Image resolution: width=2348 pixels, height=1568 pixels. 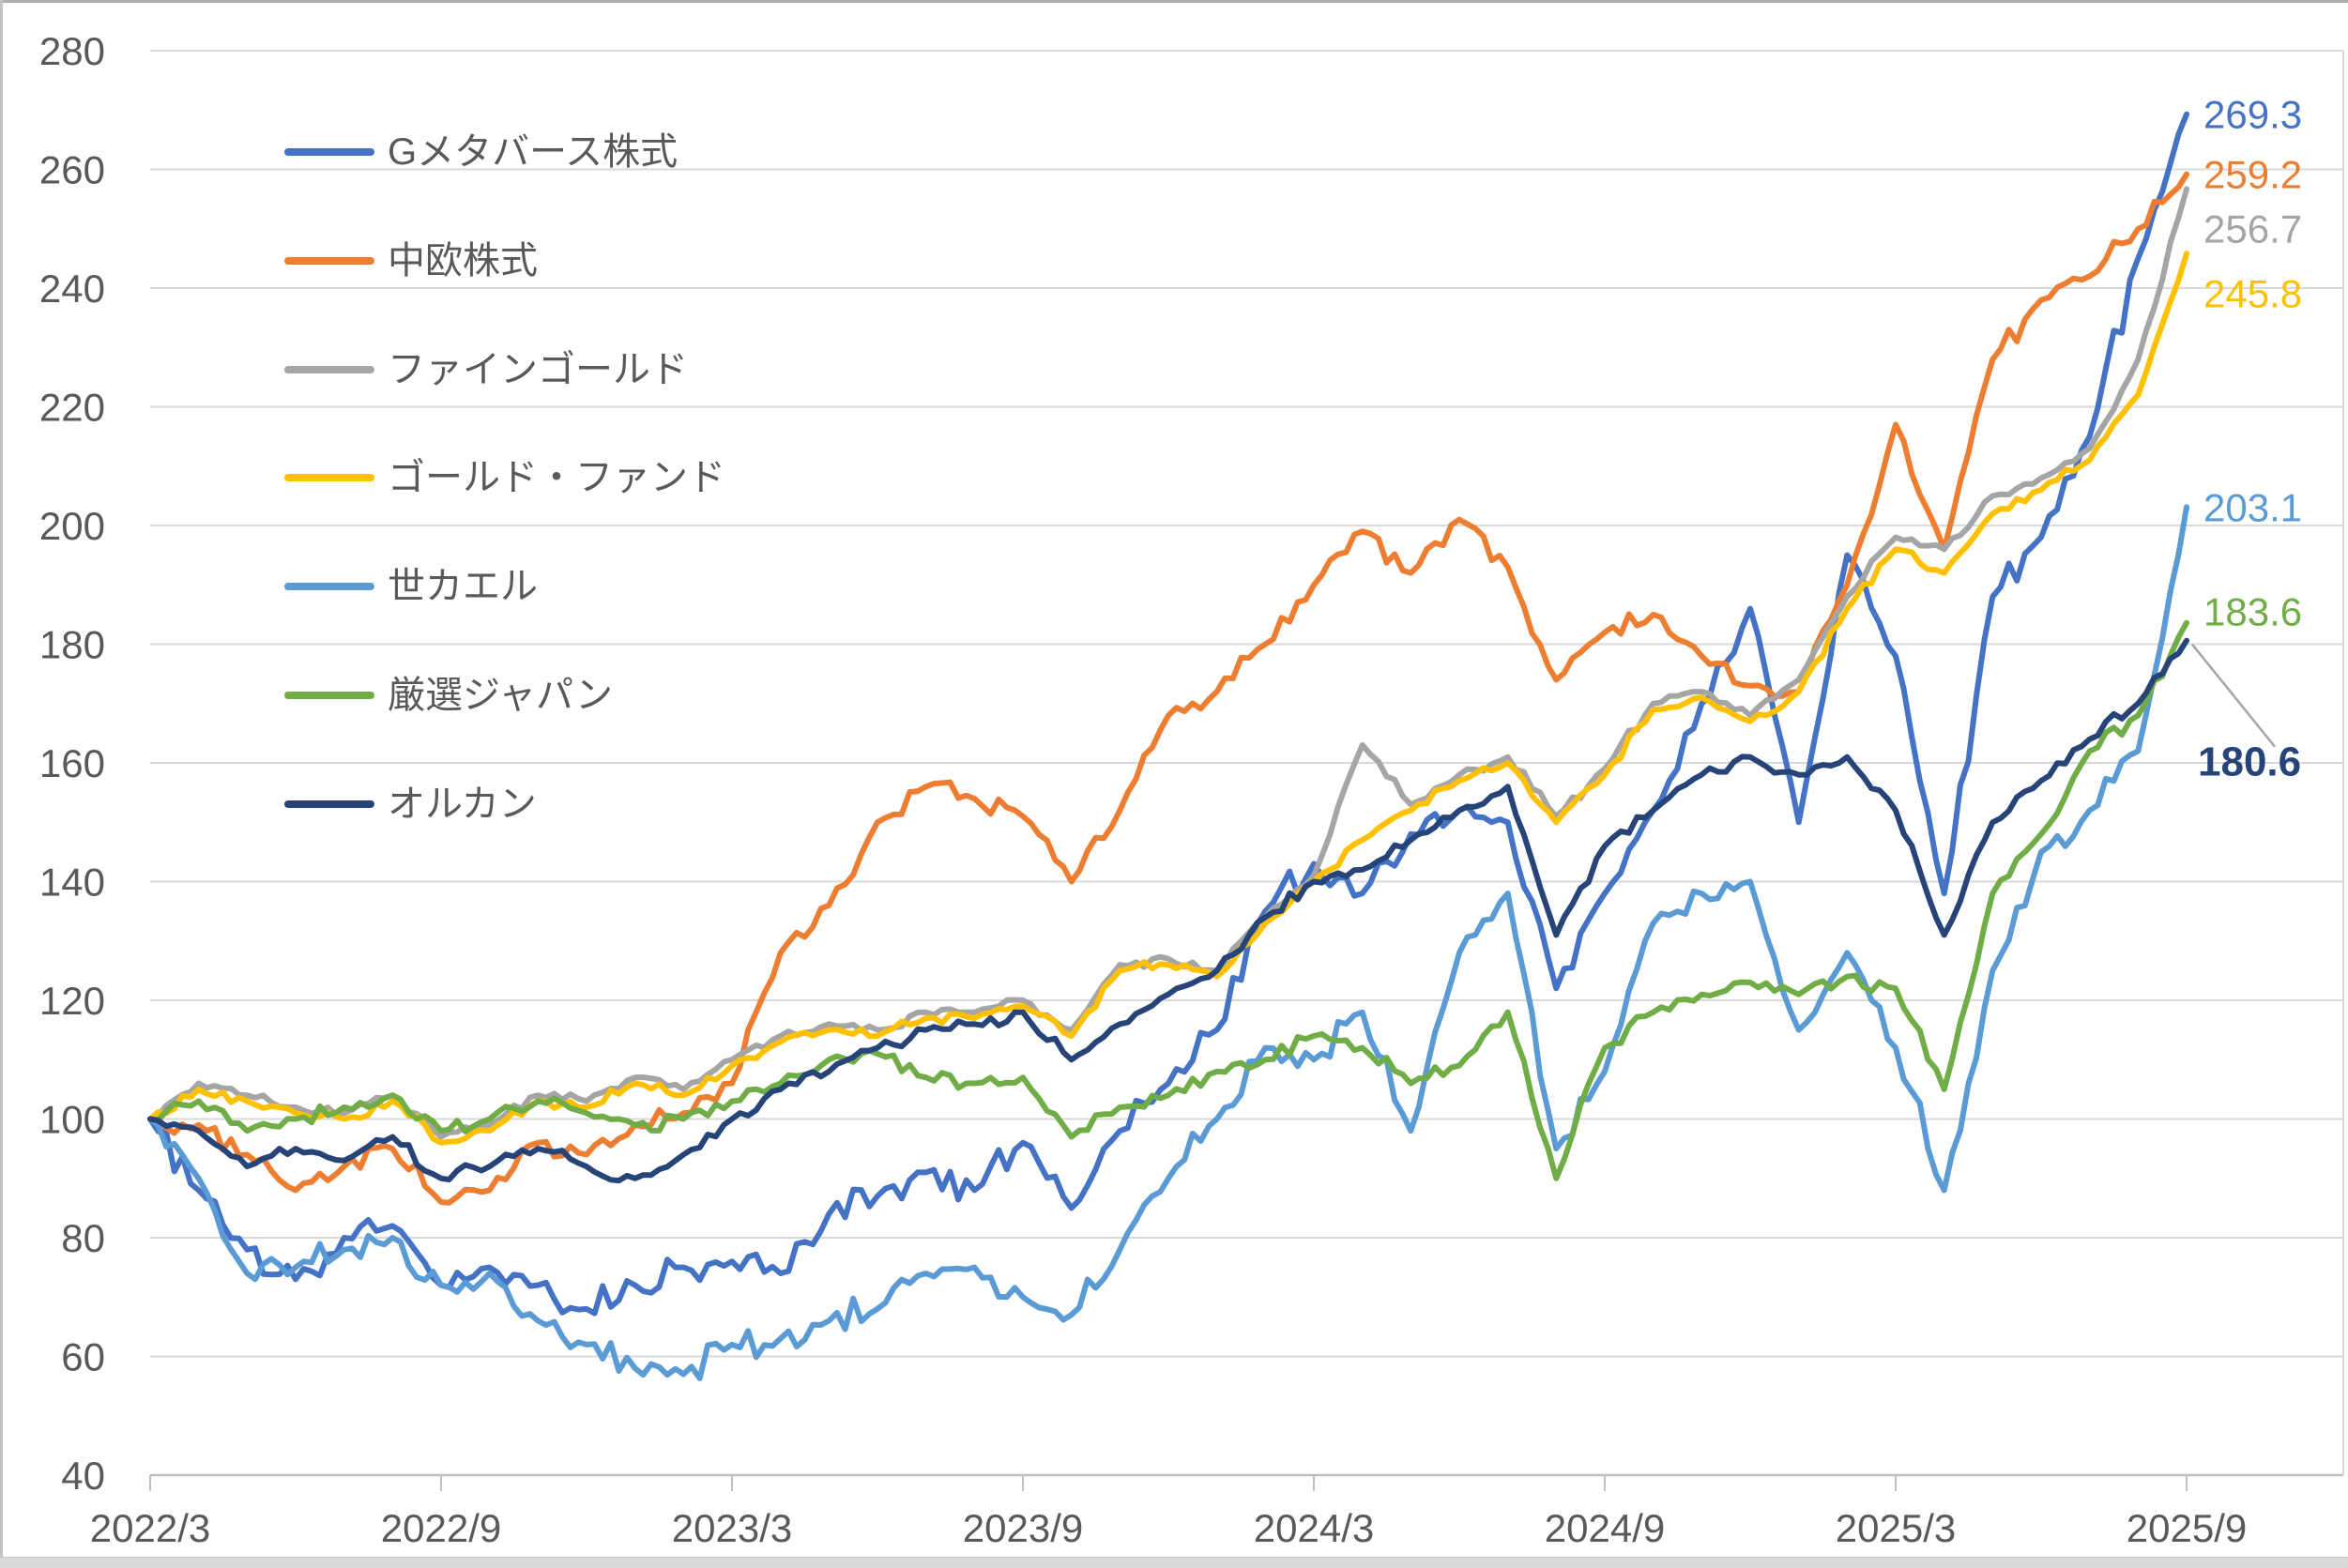 I want to click on series-end-label-6: 180.6, so click(x=2249, y=762).